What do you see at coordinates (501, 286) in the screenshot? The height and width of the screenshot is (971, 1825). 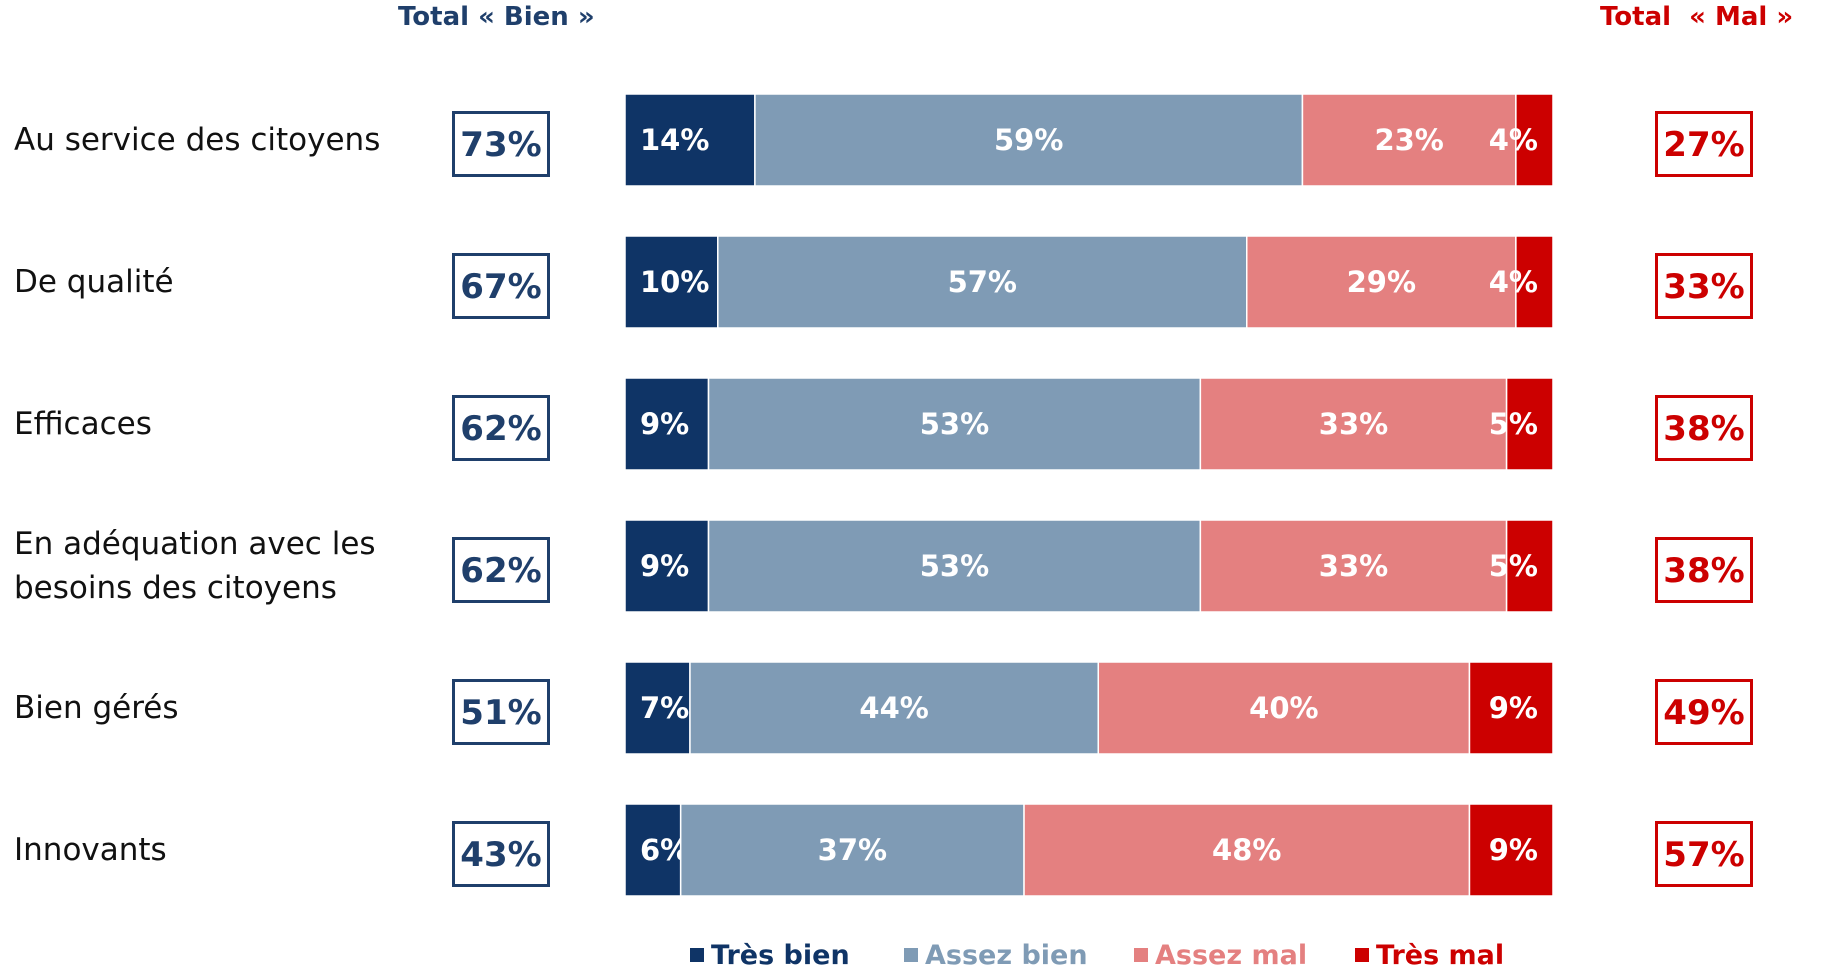 I see `total-bien-value: 67%` at bounding box center [501, 286].